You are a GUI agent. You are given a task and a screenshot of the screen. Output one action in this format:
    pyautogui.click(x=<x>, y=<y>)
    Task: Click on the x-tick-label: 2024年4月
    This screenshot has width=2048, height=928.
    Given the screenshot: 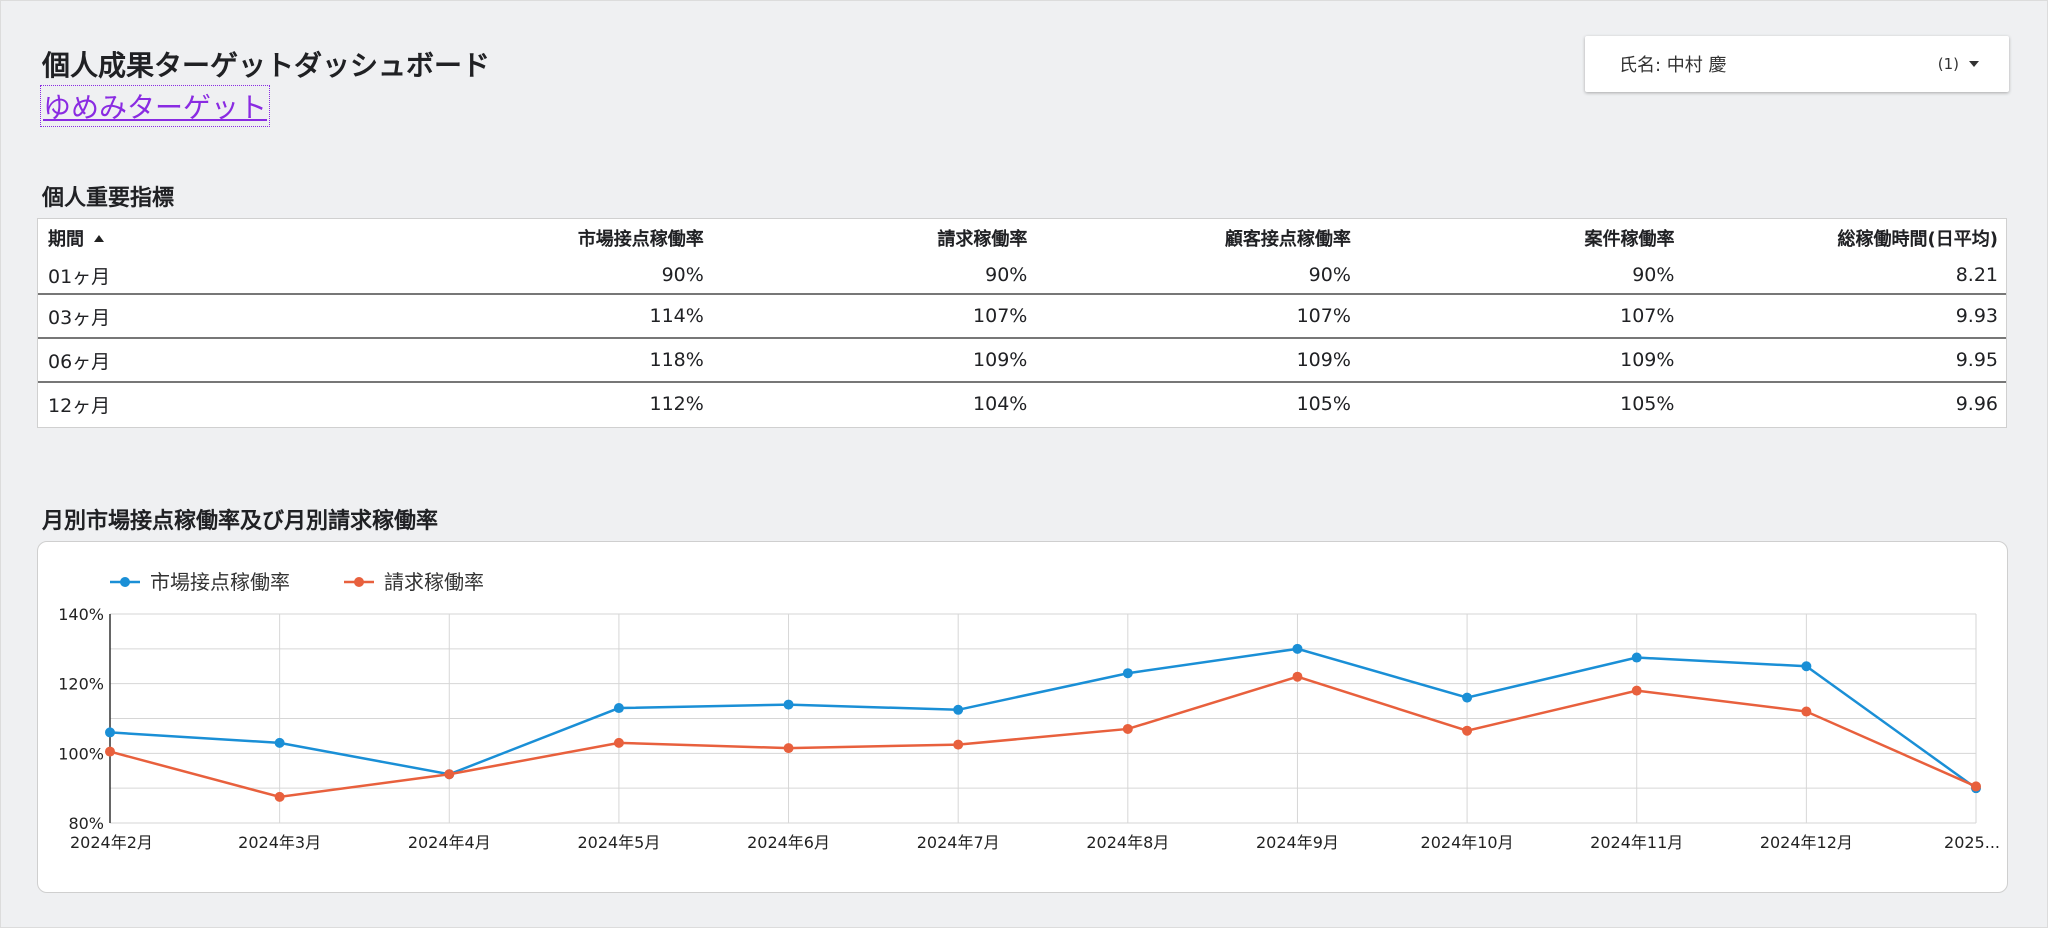 What is the action you would take?
    pyautogui.click(x=449, y=842)
    